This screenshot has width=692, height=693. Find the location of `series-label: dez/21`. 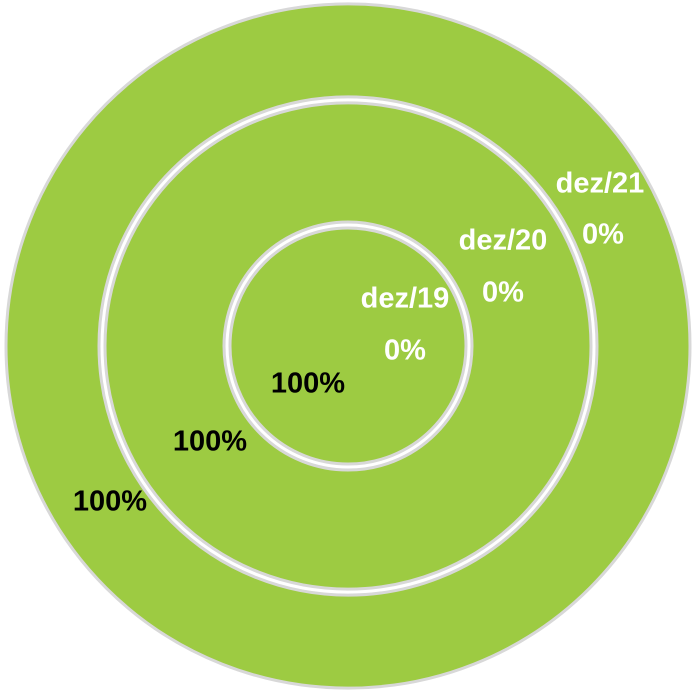

series-label: dez/21 is located at coordinates (600, 184).